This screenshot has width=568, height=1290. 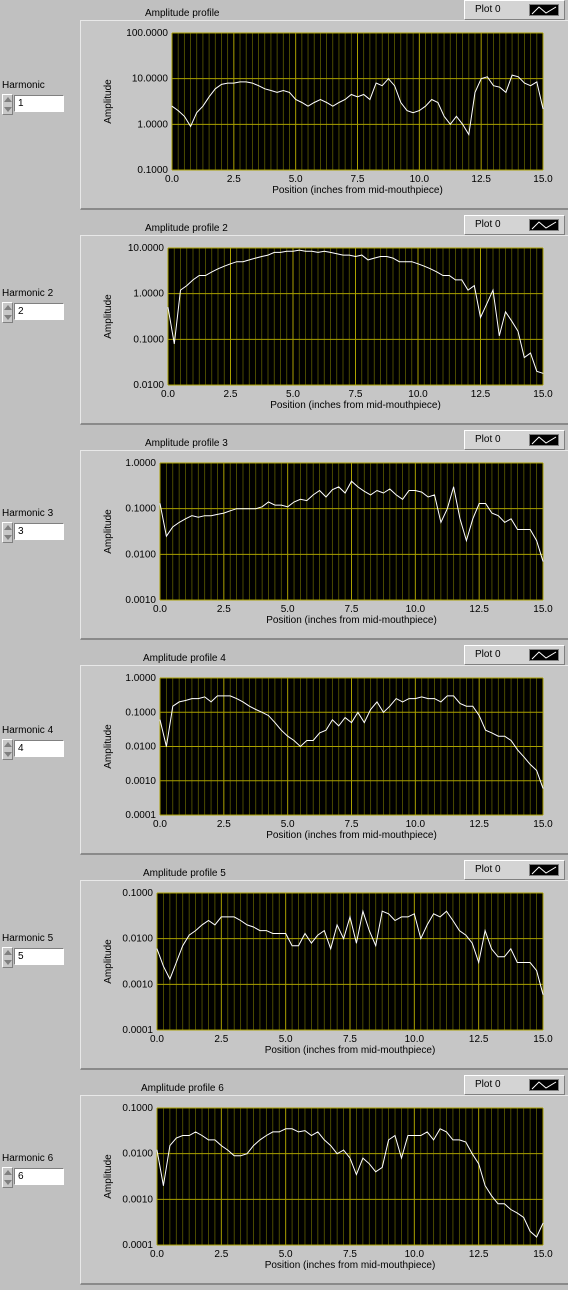 What do you see at coordinates (39, 311) in the screenshot?
I see `harmonic-number-input: 2` at bounding box center [39, 311].